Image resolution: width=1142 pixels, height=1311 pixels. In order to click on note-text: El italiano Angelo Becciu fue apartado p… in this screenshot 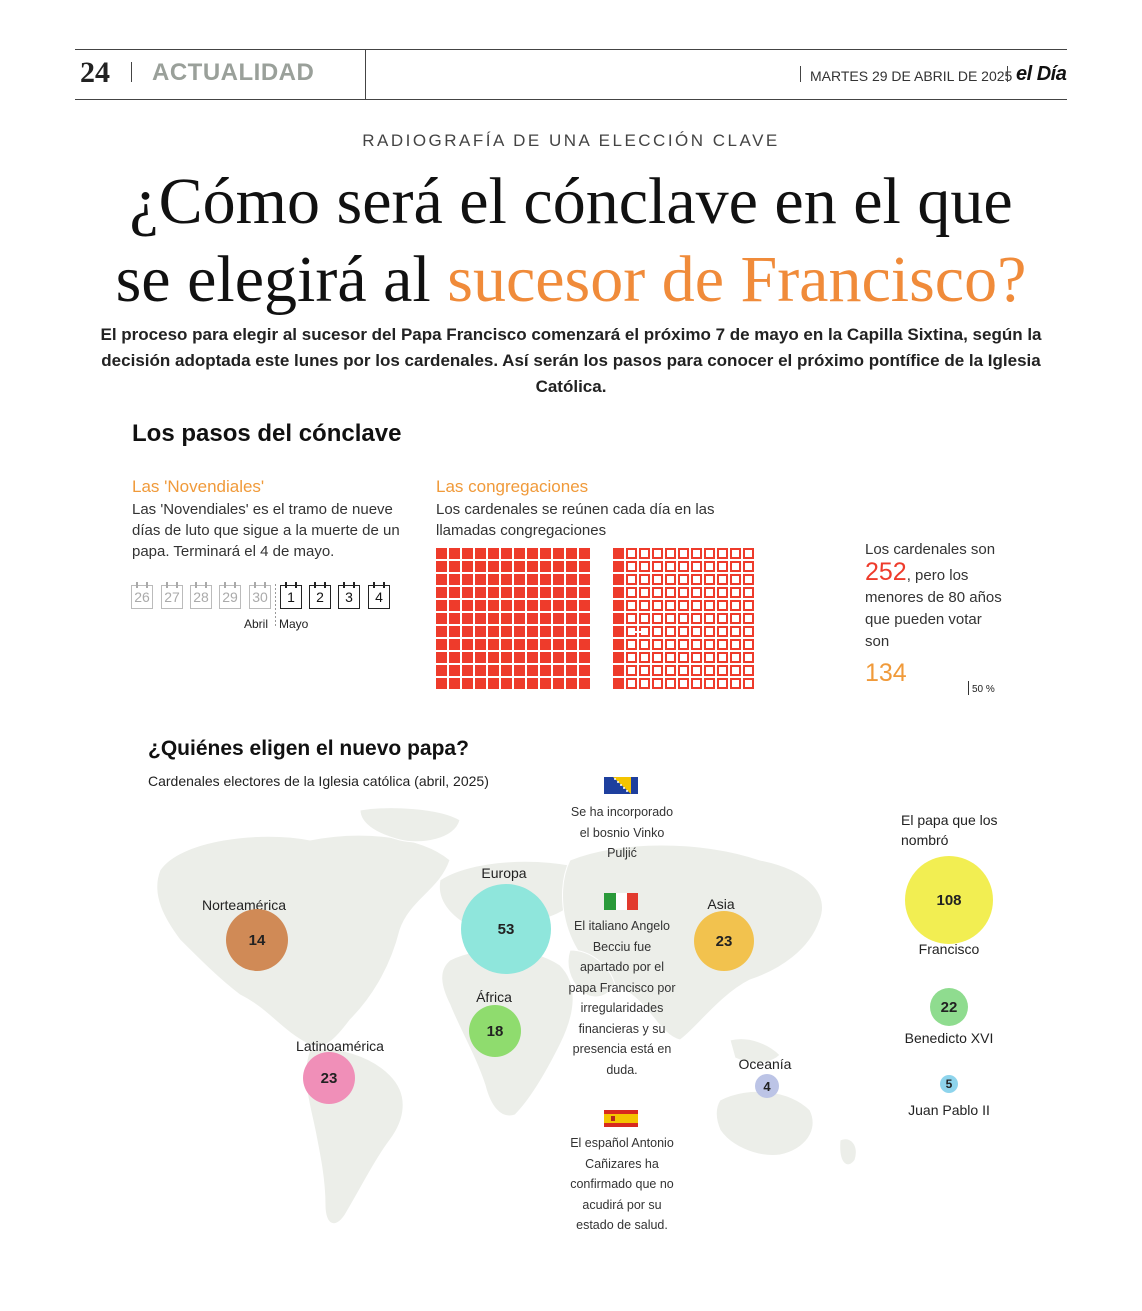, I will do `click(622, 998)`.